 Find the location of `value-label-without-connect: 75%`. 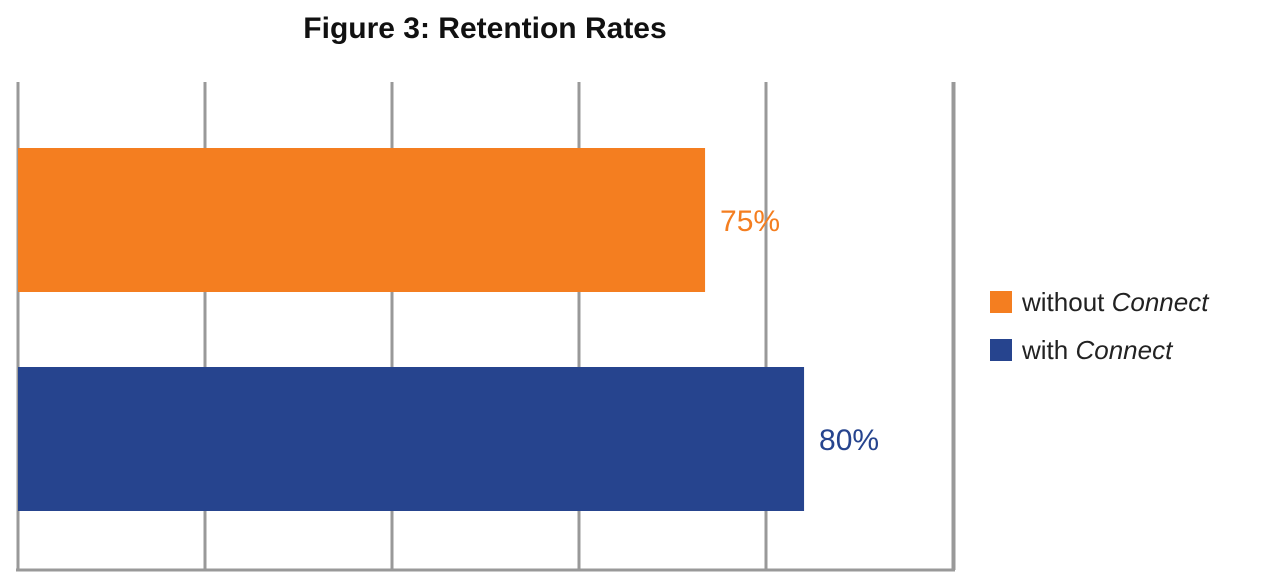

value-label-without-connect: 75% is located at coordinates (750, 221).